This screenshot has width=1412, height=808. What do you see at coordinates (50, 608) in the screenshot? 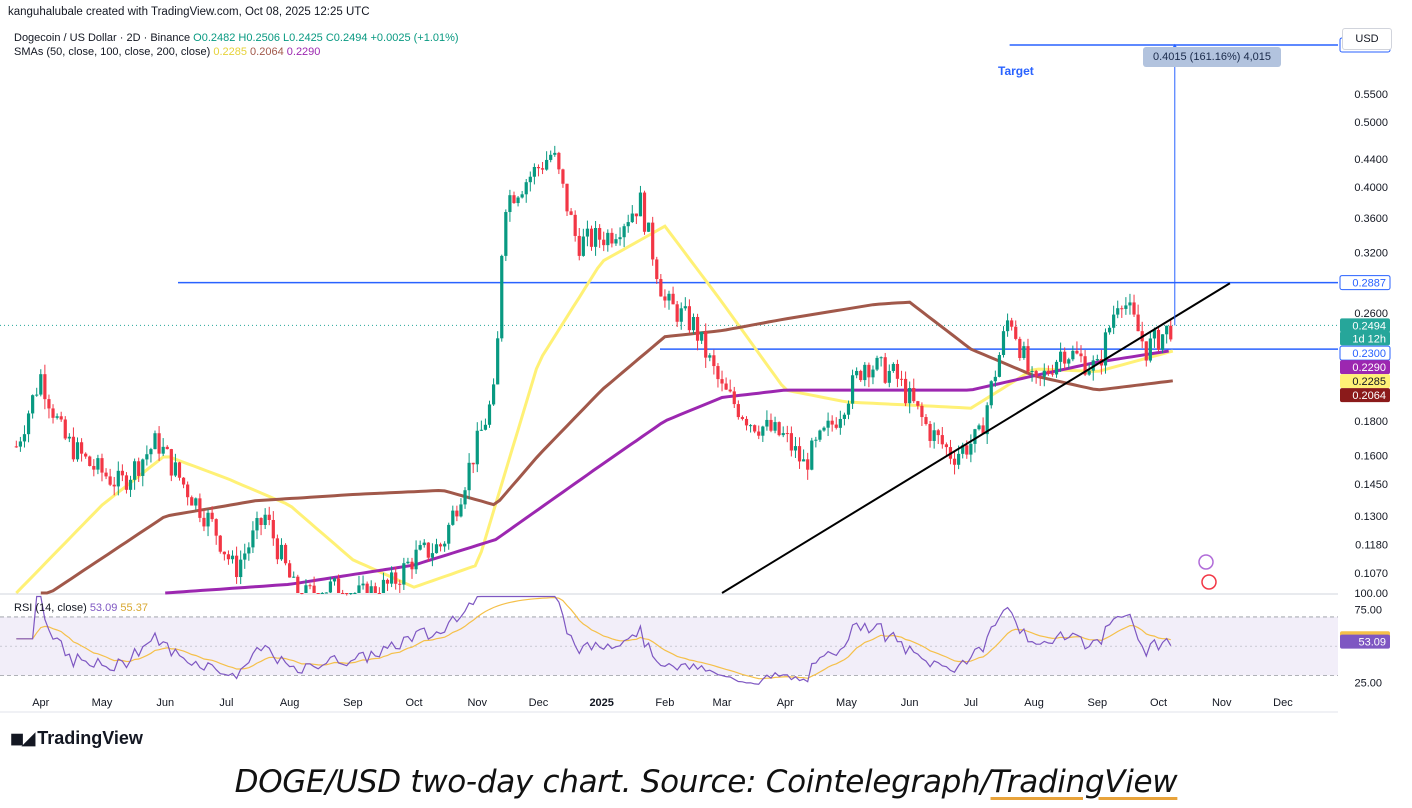
I see `rsi-label: RSI (14, close)` at bounding box center [50, 608].